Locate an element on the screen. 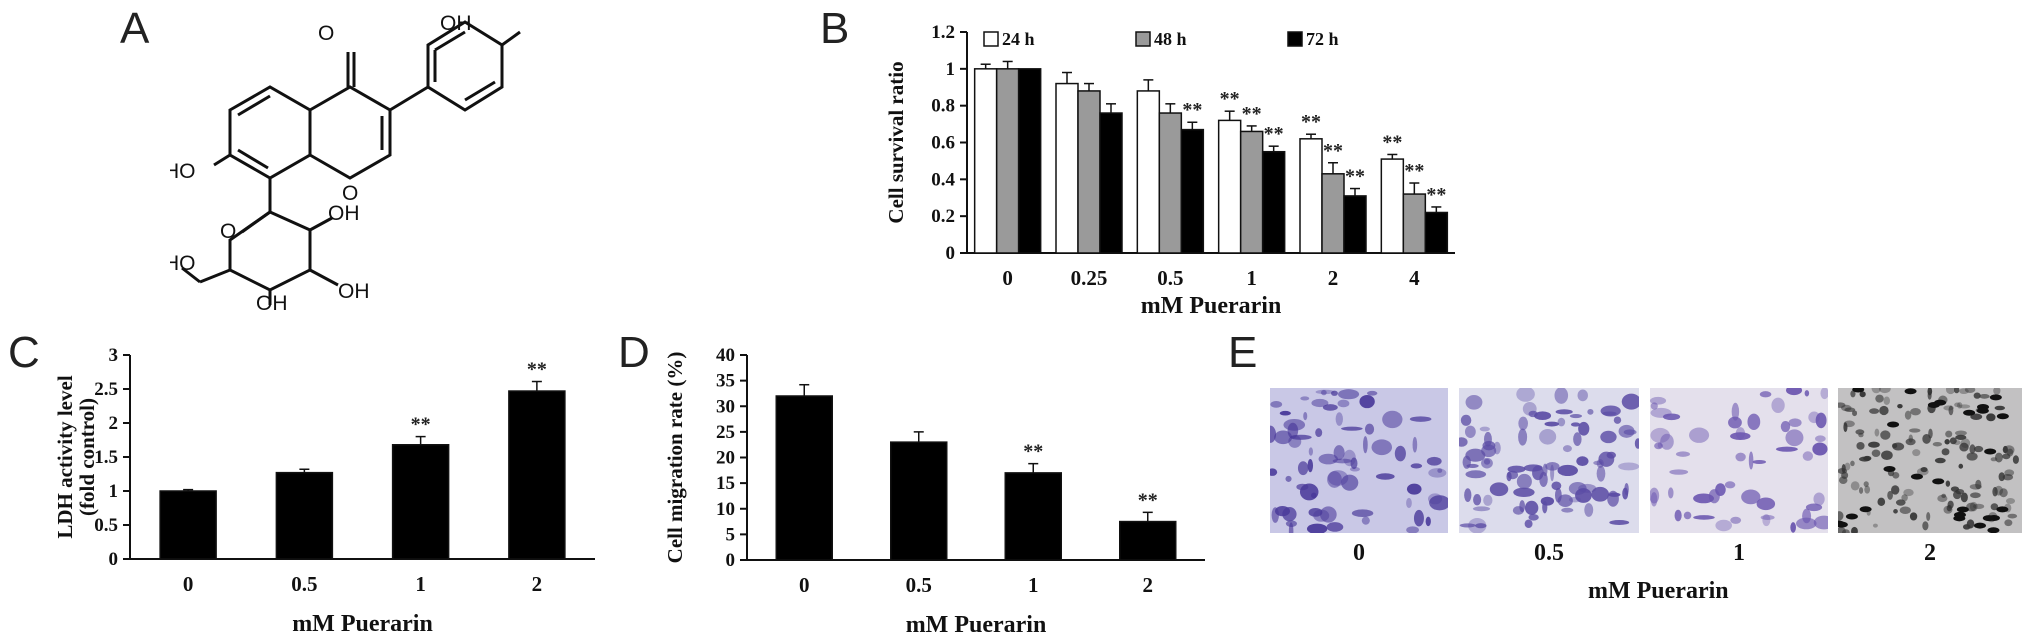 The width and height of the screenshot is (2031, 638). x-tick-label: 1 is located at coordinates (1033, 585).